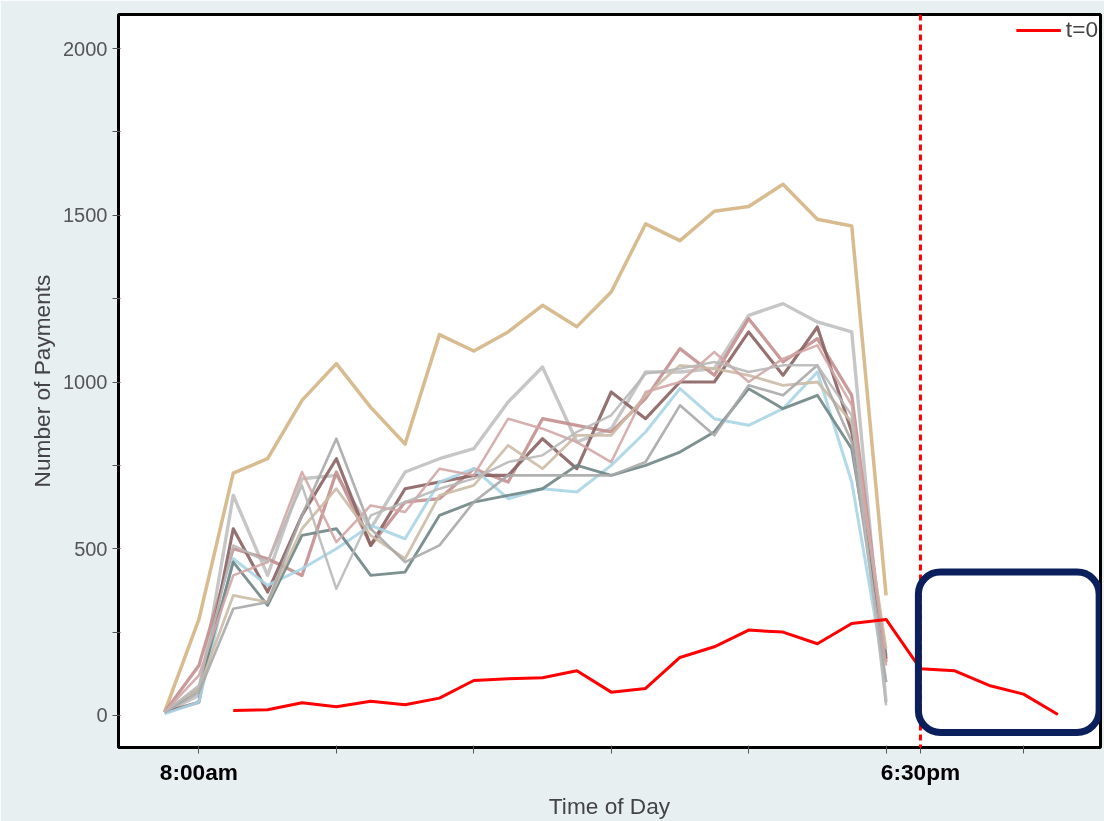 This screenshot has width=1104, height=821. I want to click on legend-label: t=0, so click(1081, 29).